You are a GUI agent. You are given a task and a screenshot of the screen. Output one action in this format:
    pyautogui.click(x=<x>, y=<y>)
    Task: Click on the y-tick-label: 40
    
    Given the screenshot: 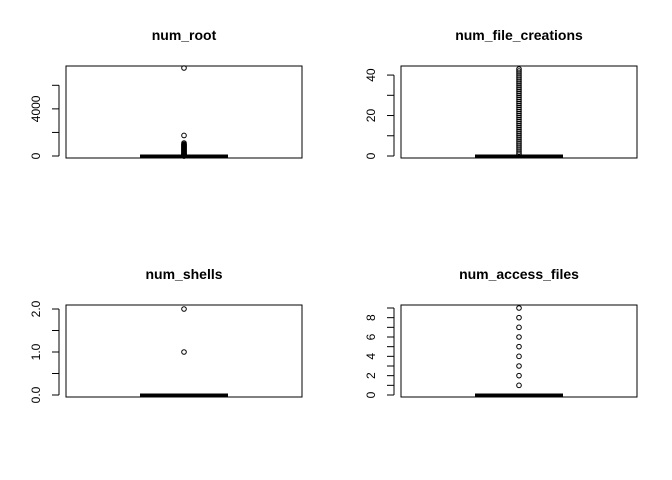 What is the action you would take?
    pyautogui.click(x=371, y=75)
    